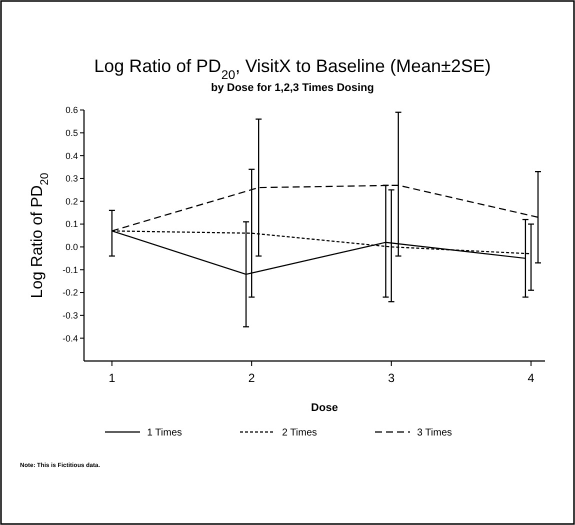 The height and width of the screenshot is (525, 575). I want to click on y-tick-label: 0.3, so click(71, 179).